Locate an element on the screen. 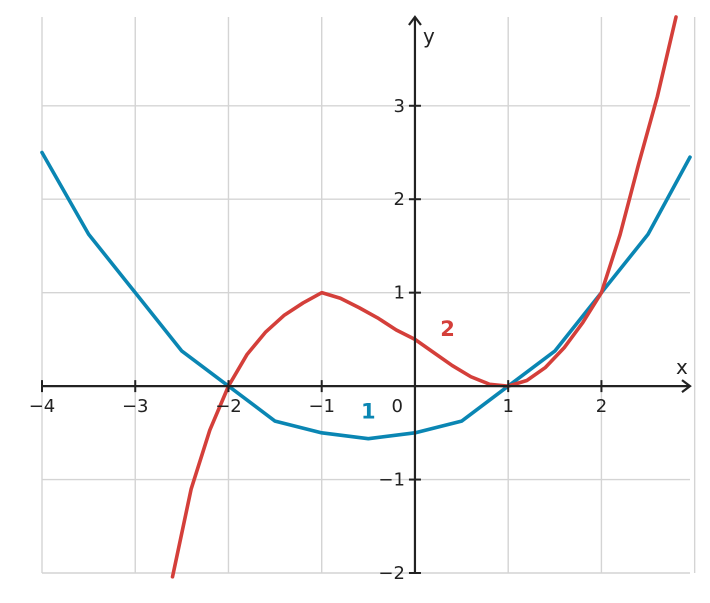 The width and height of the screenshot is (710, 603). x-axis-label: x is located at coordinates (682, 367).